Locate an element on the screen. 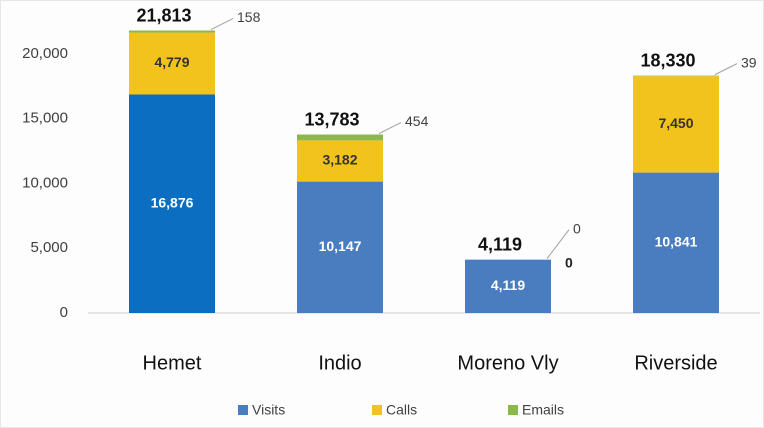 This screenshot has width=764, height=428. x-tick-label: Moreno Vly is located at coordinates (507, 363).